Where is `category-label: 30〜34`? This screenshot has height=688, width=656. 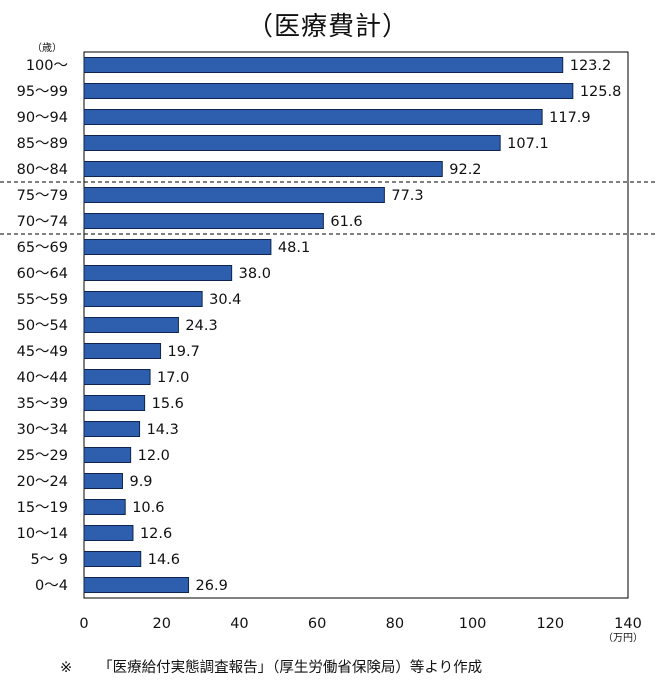
category-label: 30〜34 is located at coordinates (42, 430).